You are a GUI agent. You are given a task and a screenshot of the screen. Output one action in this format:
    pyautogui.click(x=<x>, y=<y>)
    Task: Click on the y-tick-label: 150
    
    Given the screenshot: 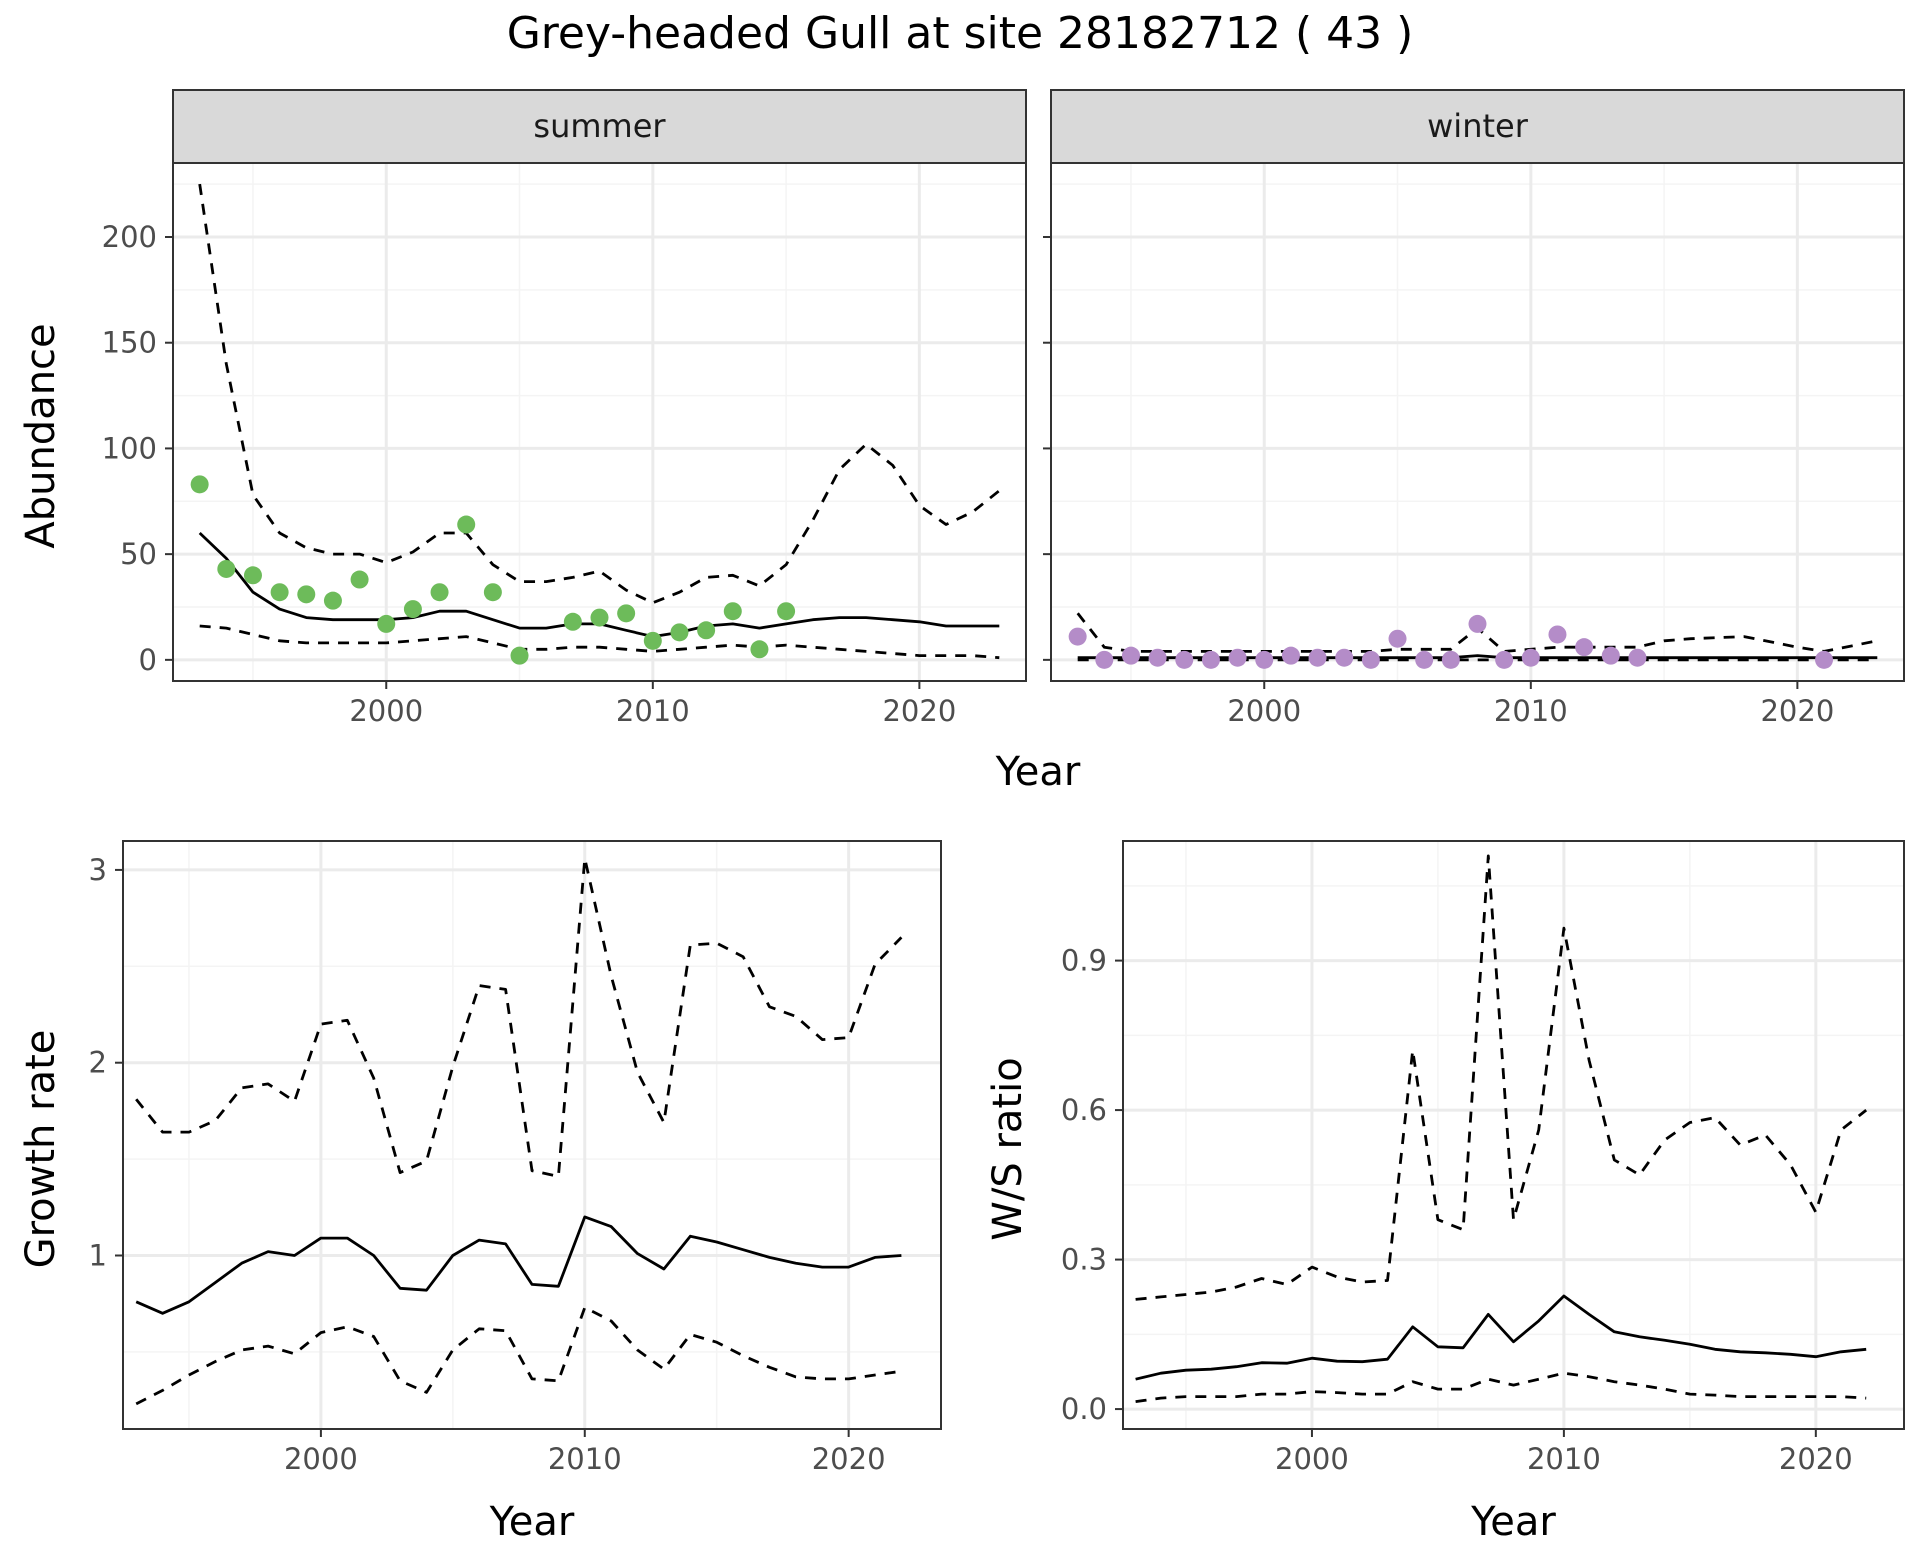 What is the action you would take?
    pyautogui.click(x=129, y=343)
    